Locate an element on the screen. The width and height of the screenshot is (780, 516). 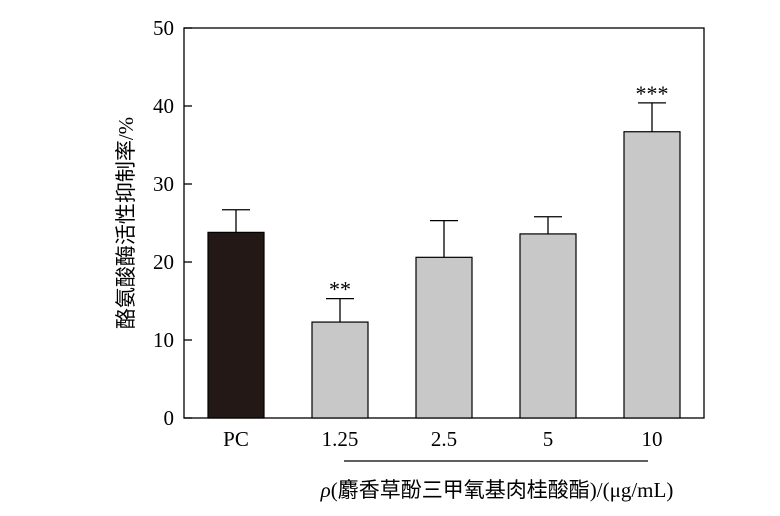
y-tick-label: 10 is located at coordinates (163, 340).